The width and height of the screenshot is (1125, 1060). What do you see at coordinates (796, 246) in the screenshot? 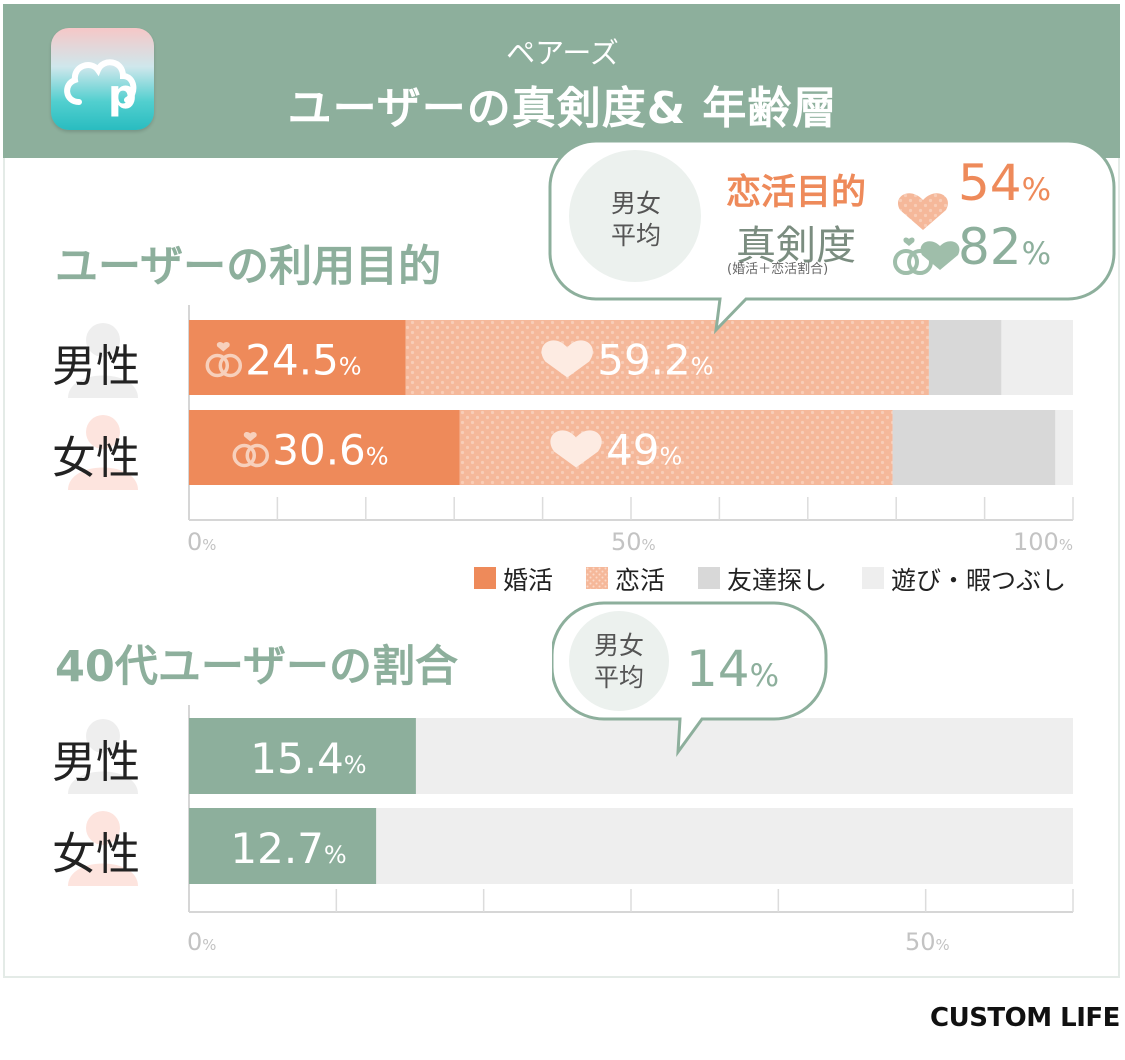
I see `callout-seriousness-label: 真剣度` at bounding box center [796, 246].